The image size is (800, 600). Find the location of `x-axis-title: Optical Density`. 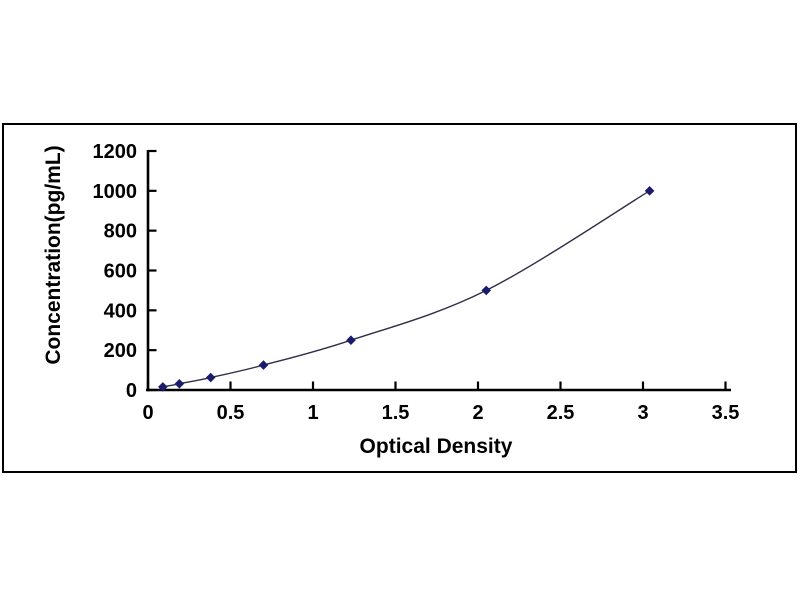

x-axis-title: Optical Density is located at coordinates (436, 446).